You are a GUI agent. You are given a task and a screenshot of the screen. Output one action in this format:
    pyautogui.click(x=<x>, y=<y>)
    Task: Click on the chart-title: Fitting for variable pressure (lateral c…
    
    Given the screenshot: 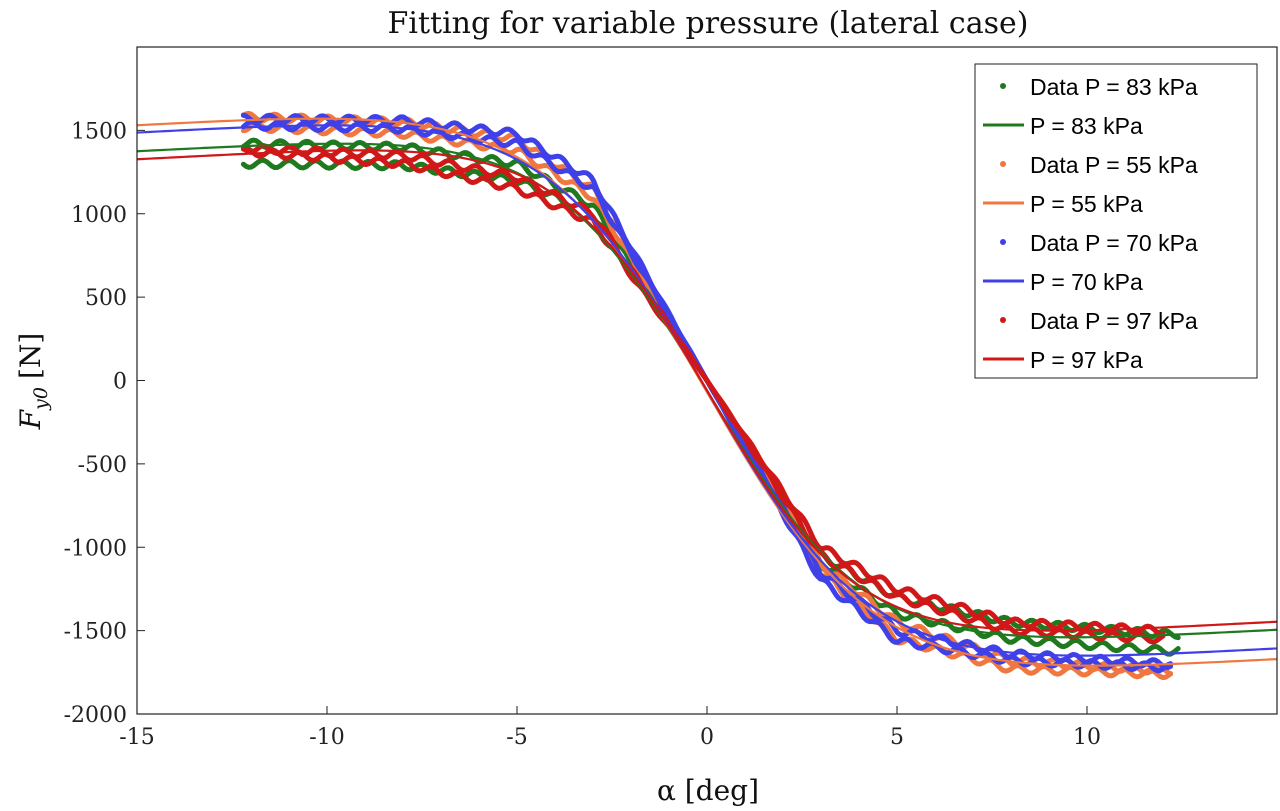 What is the action you would take?
    pyautogui.click(x=708, y=23)
    